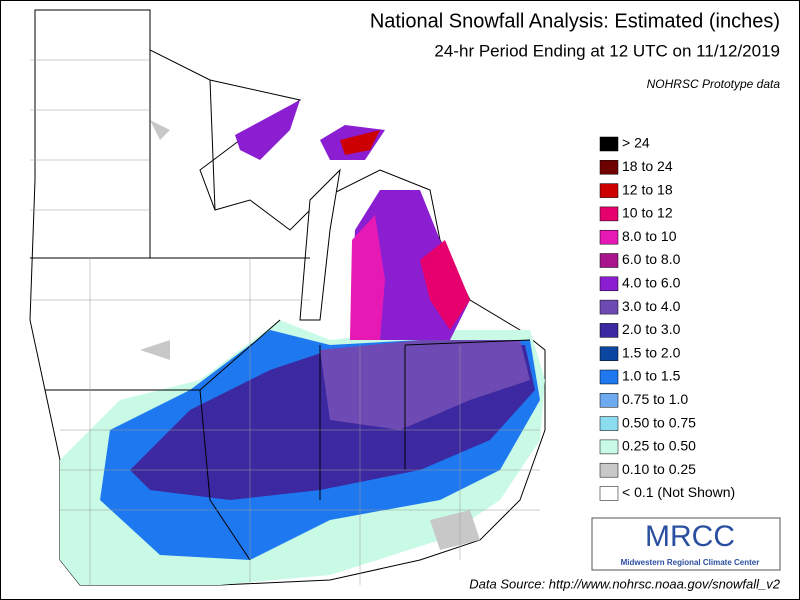  I want to click on legend-label: 8.0 to 10, so click(649, 236).